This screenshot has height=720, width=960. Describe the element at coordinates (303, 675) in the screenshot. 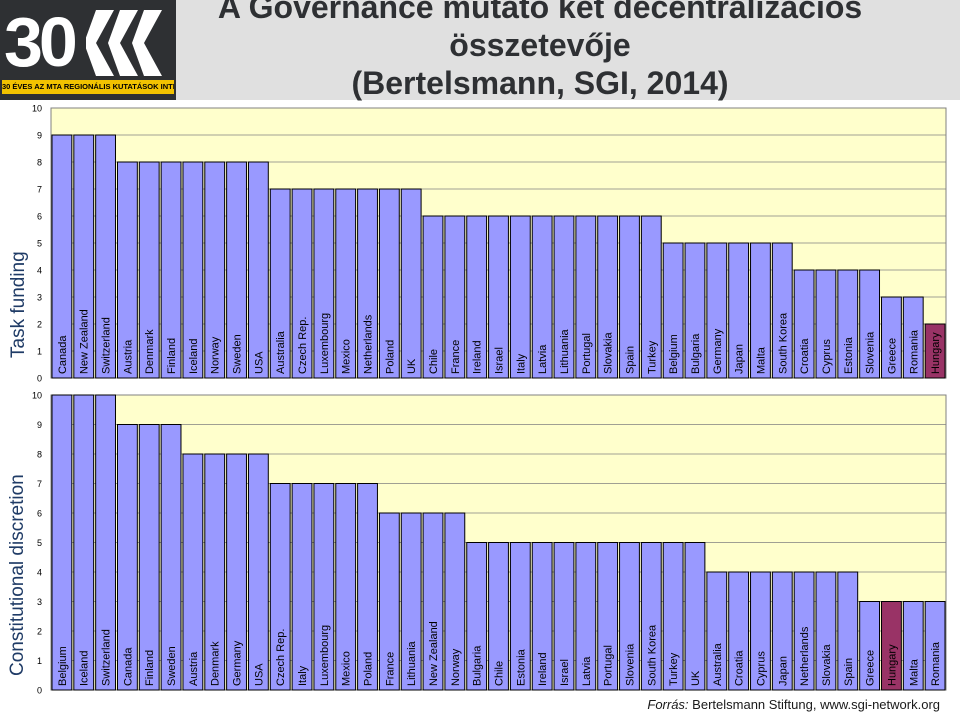

I see `chart-2-category-label: Italy` at that location.